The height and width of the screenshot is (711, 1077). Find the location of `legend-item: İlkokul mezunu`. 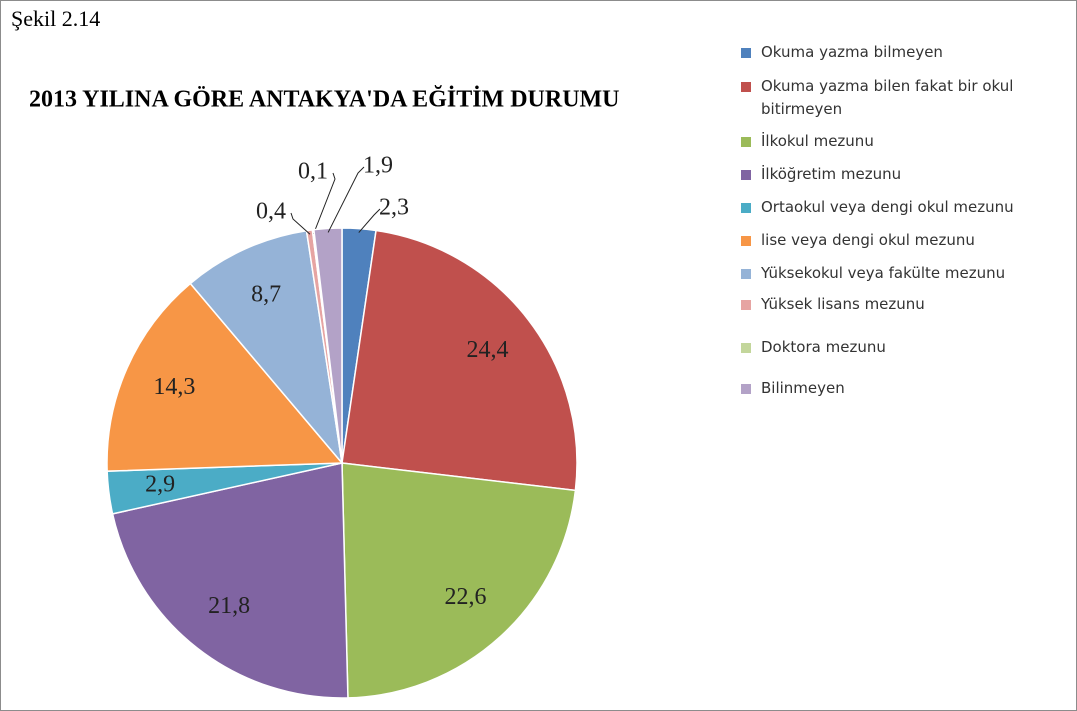

legend-item: İlkokul mezunu is located at coordinates (896, 141).